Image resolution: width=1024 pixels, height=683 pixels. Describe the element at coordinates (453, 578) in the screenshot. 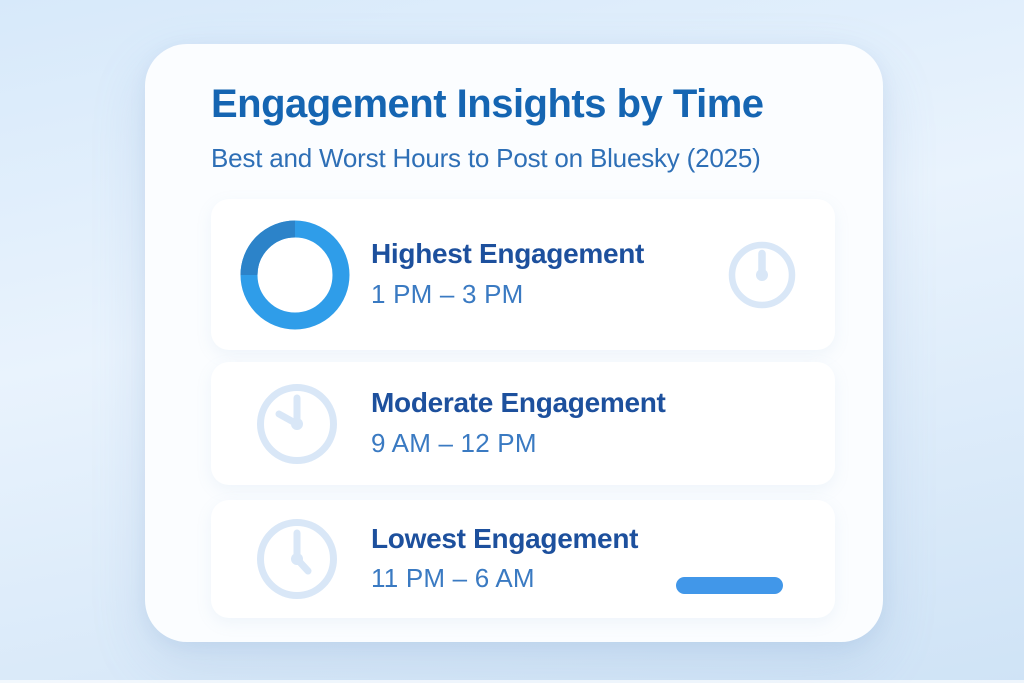

I see `row-time: 11 PM – 6 AM` at that location.